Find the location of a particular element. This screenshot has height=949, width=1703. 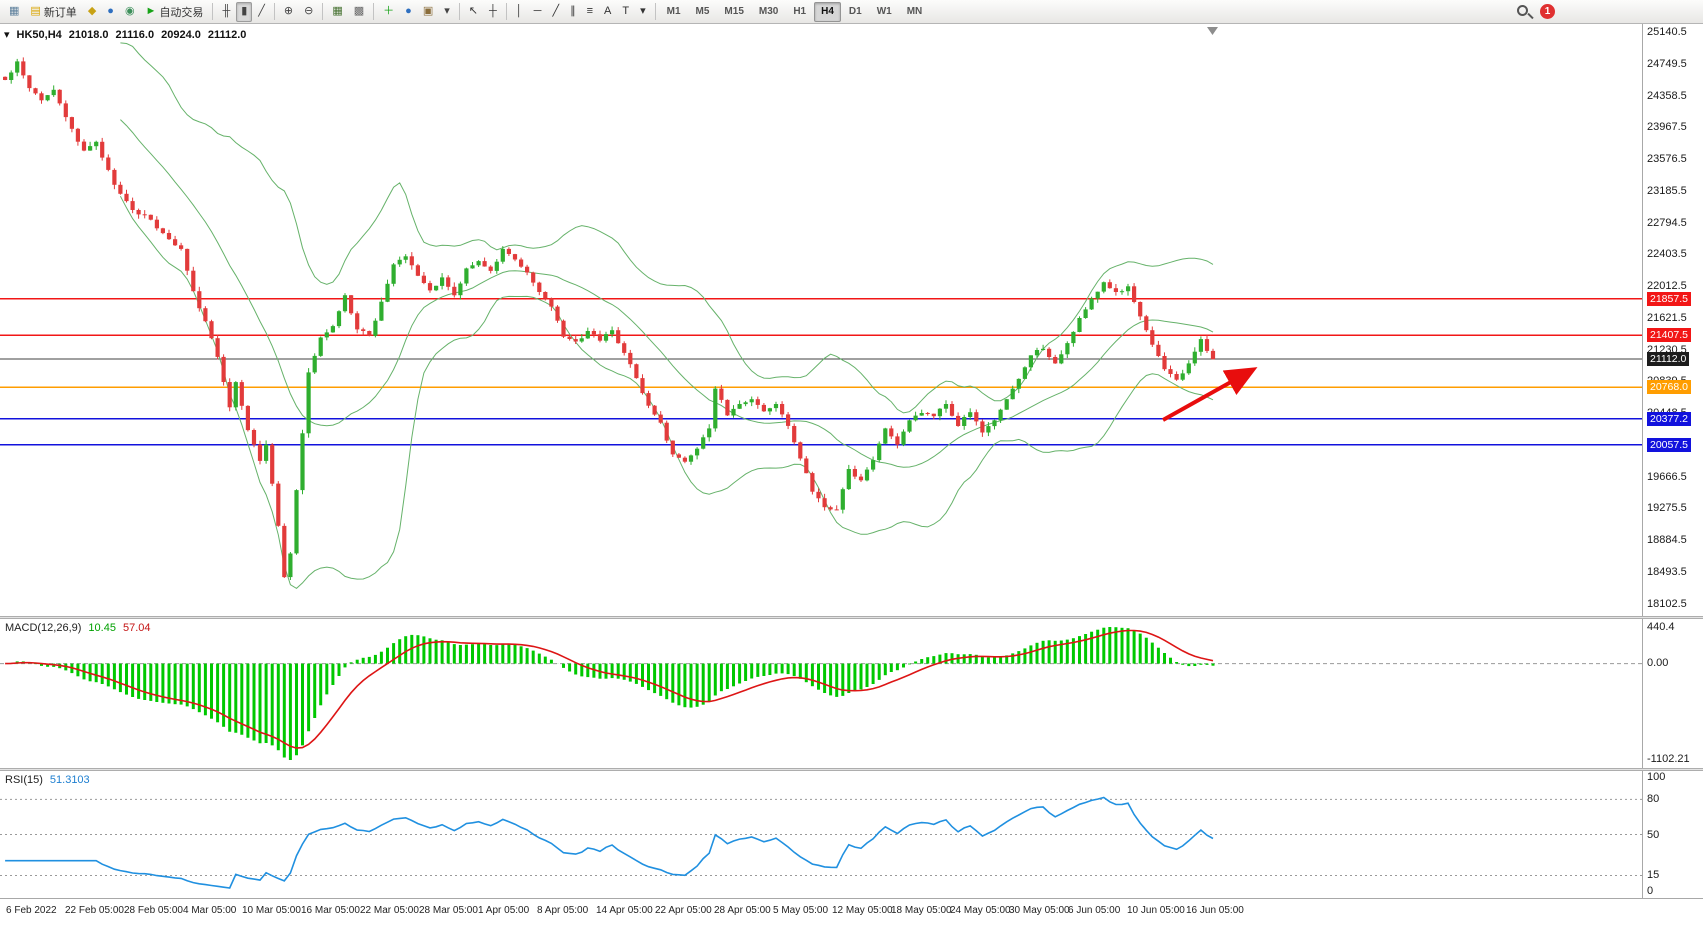

close-value: 21112.0 is located at coordinates (227, 34).